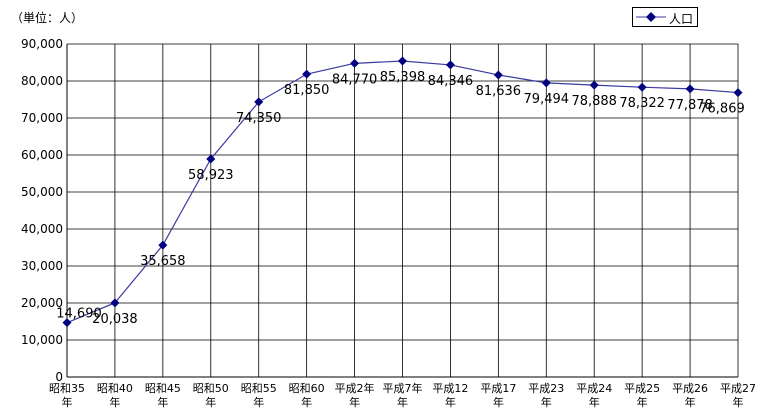 The width and height of the screenshot is (757, 409). Describe the element at coordinates (163, 261) in the screenshot. I see `data-label: 35,658` at that location.